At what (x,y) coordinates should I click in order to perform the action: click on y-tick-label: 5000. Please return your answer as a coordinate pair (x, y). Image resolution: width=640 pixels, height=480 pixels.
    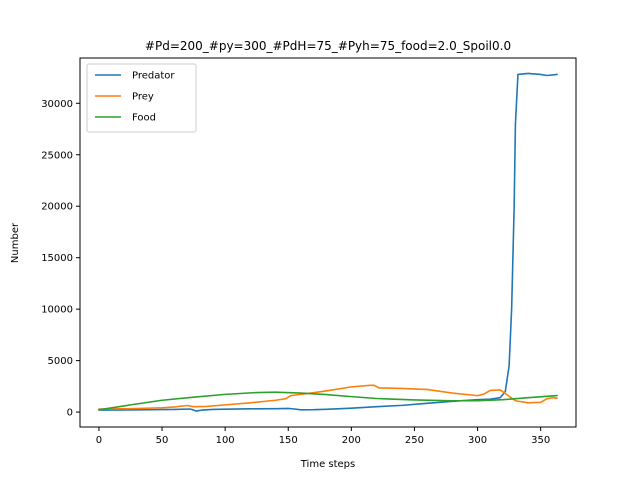
    Looking at the image, I should click on (60, 361).